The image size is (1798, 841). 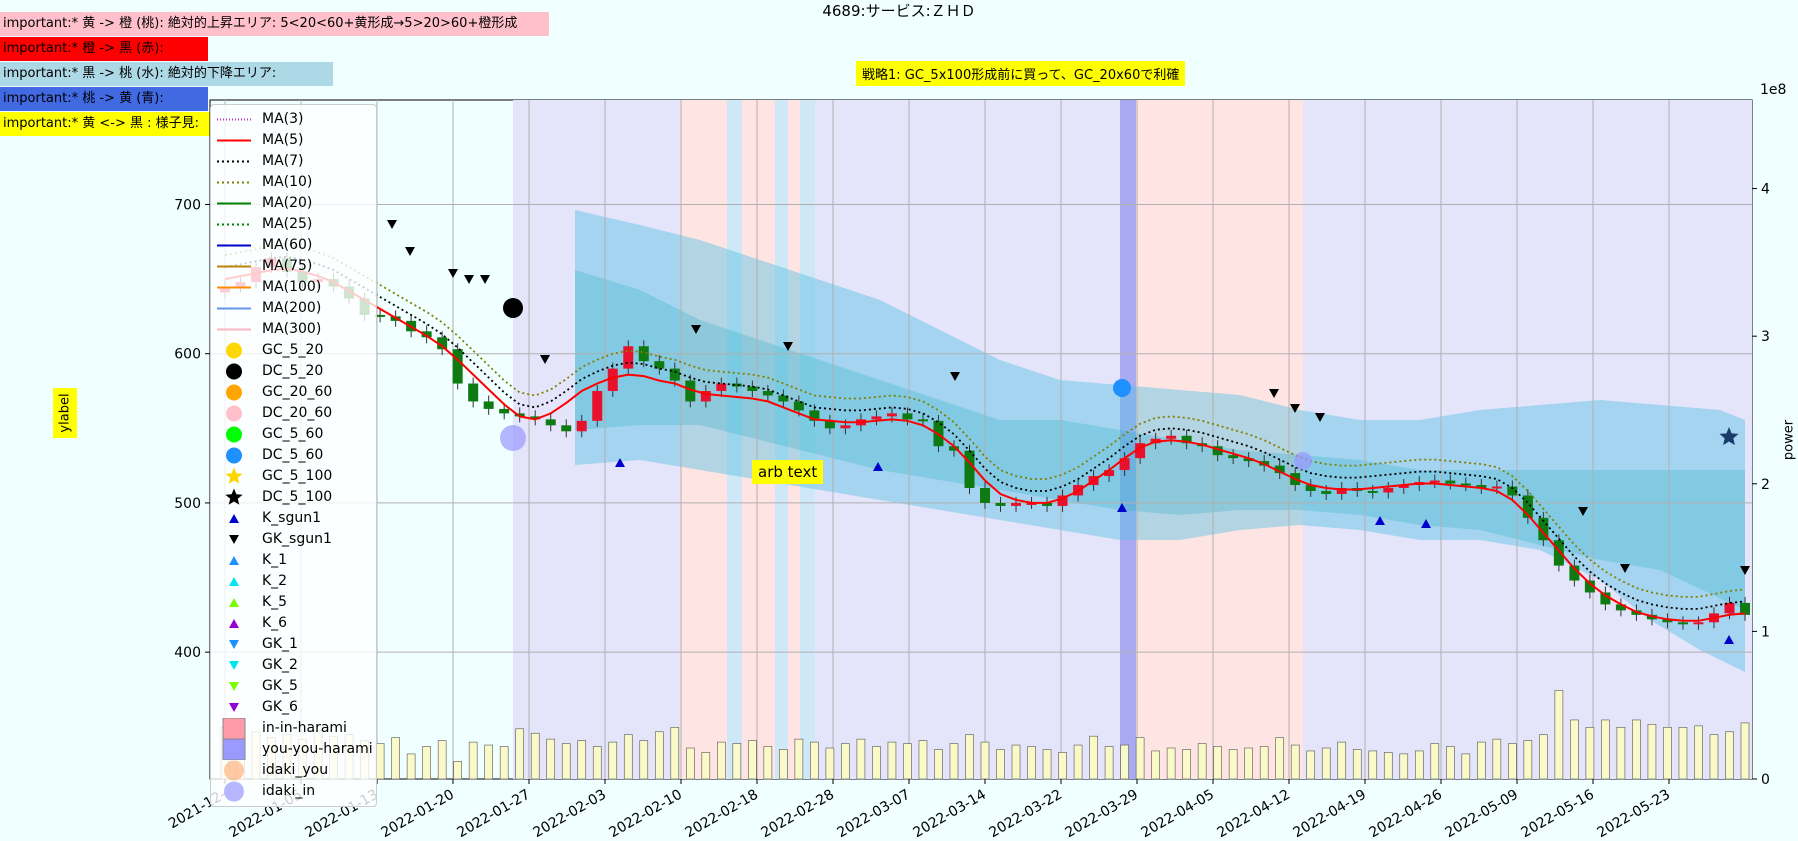 I want to click on tick-label-x: 2022-03-14, so click(x=950, y=814).